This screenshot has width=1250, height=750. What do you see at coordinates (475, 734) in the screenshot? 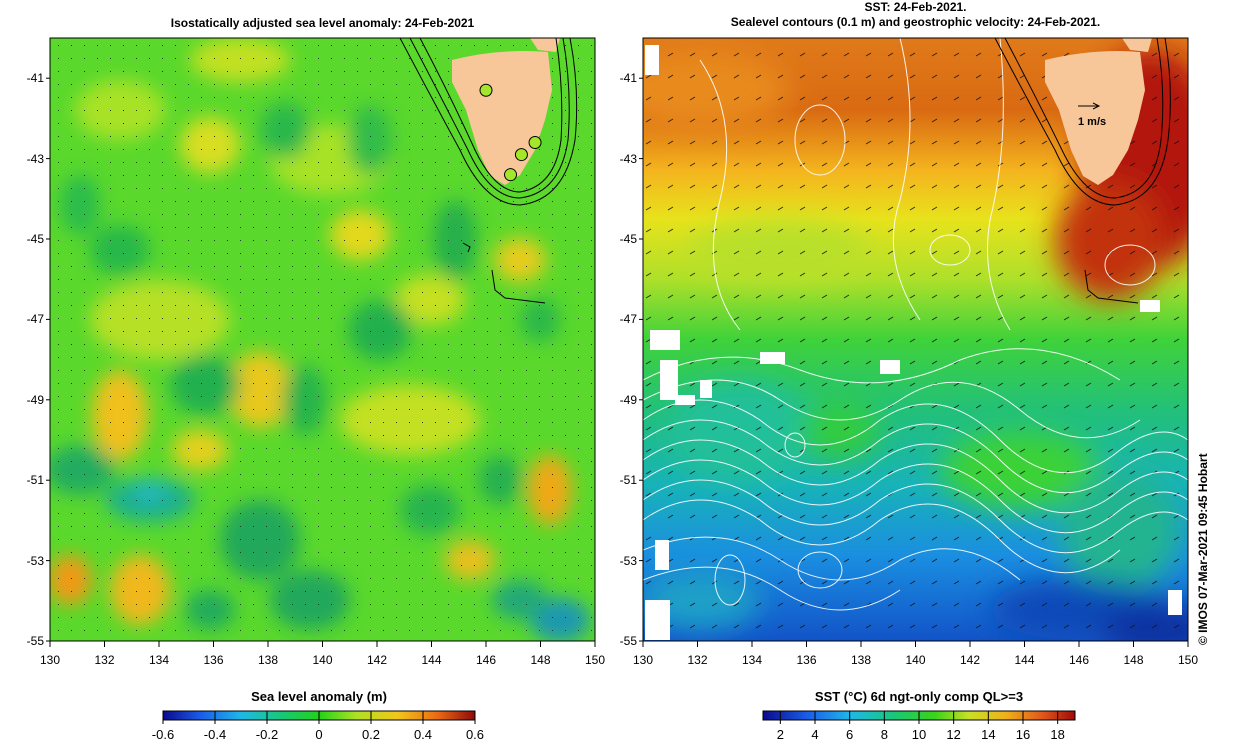
I see `colorbar-tick-label: 0.6` at bounding box center [475, 734].